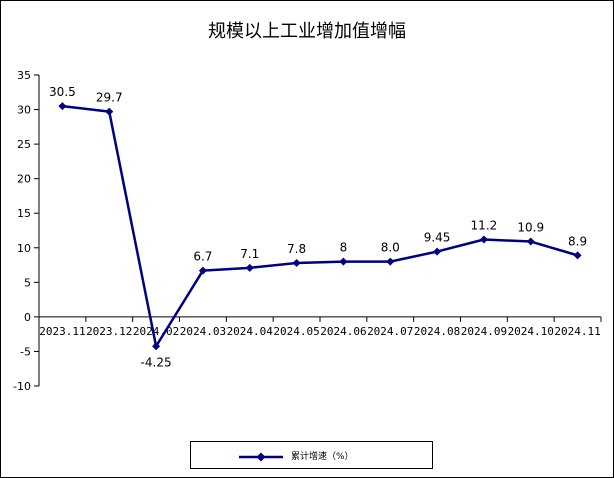 The width and height of the screenshot is (614, 478). I want to click on x-tick-label: 2024.03, so click(203, 331).